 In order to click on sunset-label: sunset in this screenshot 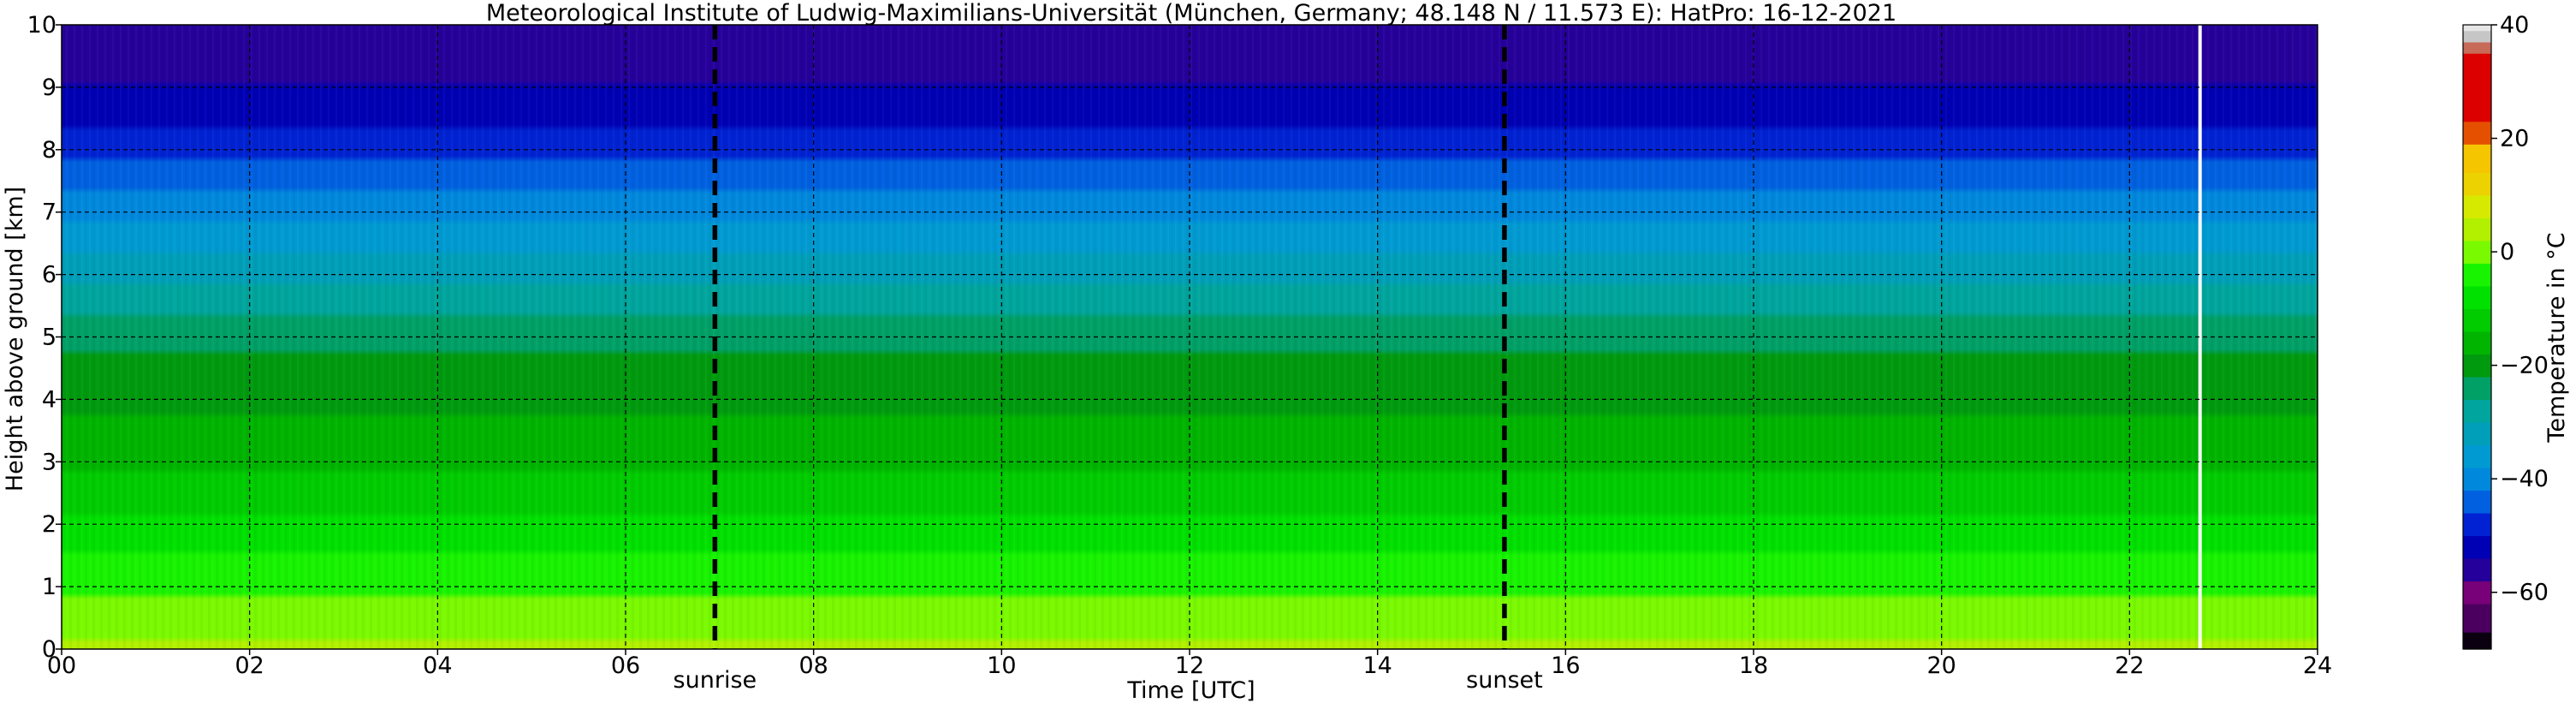, I will do `click(1504, 680)`.